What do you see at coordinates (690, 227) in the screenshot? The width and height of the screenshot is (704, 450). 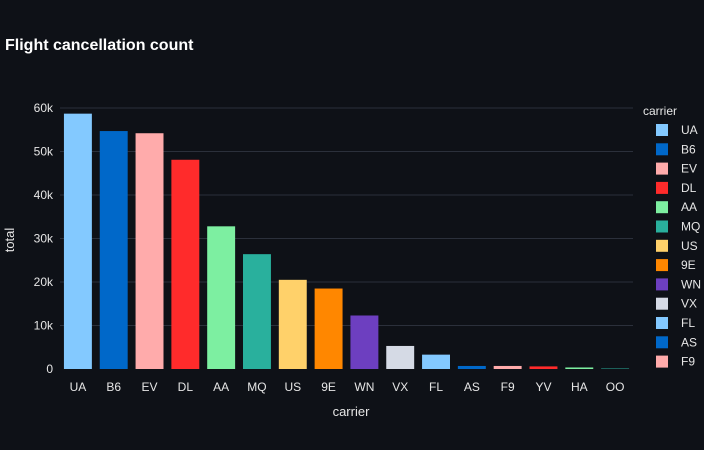 I see `legend-item-label: MQ` at bounding box center [690, 227].